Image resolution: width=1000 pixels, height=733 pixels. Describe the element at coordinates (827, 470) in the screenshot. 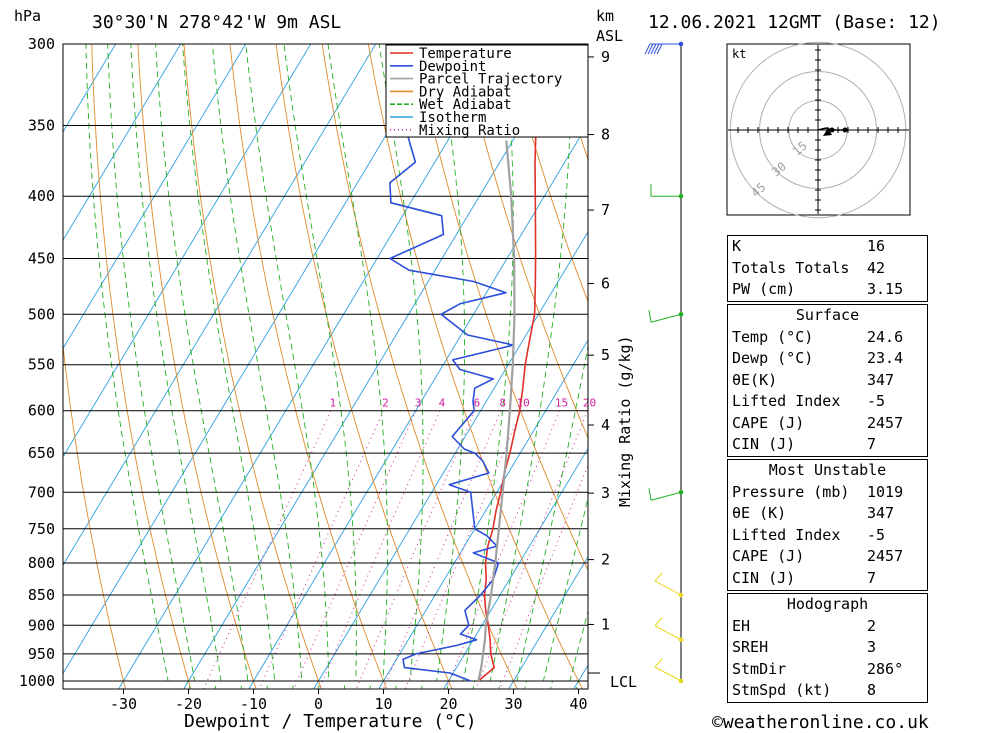

I see `most-unstable-title: Most Unstable` at that location.